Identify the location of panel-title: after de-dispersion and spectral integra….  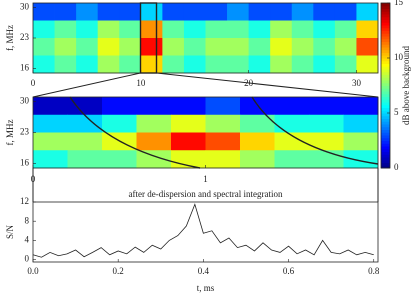
(206, 194).